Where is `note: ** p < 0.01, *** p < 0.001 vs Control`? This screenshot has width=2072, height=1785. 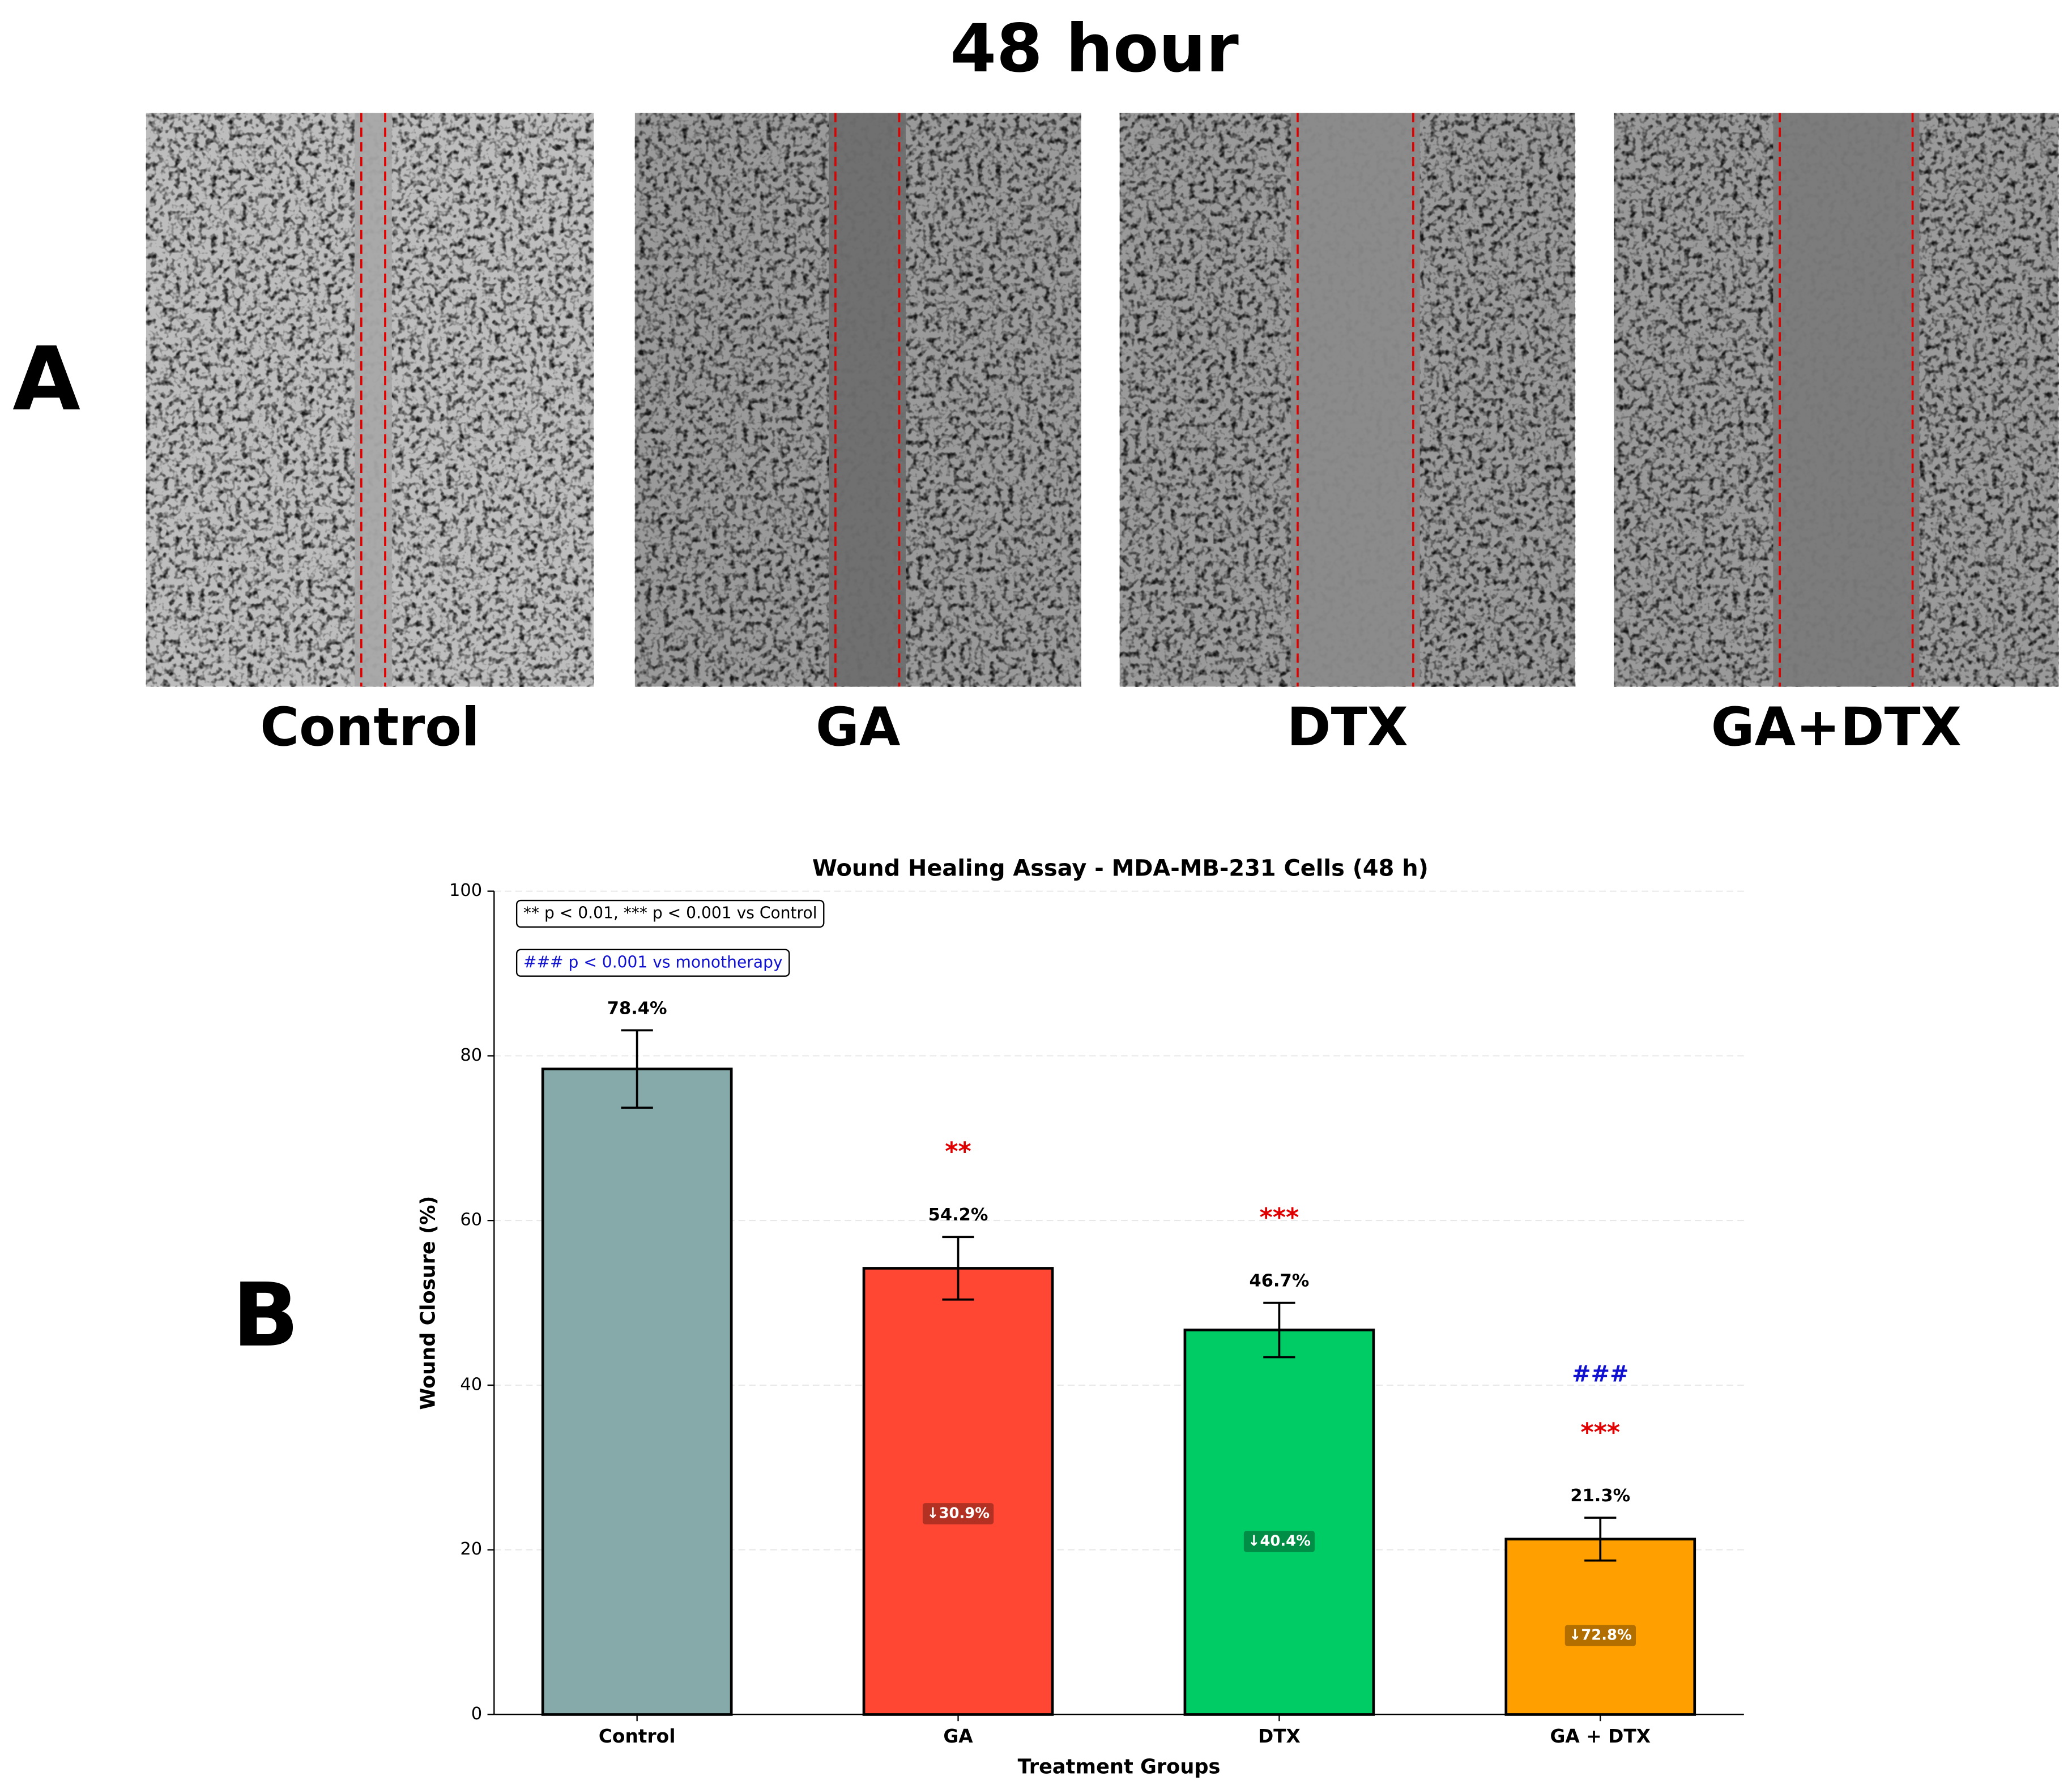 note: ** p < 0.01, *** p < 0.001 vs Control is located at coordinates (670, 913).